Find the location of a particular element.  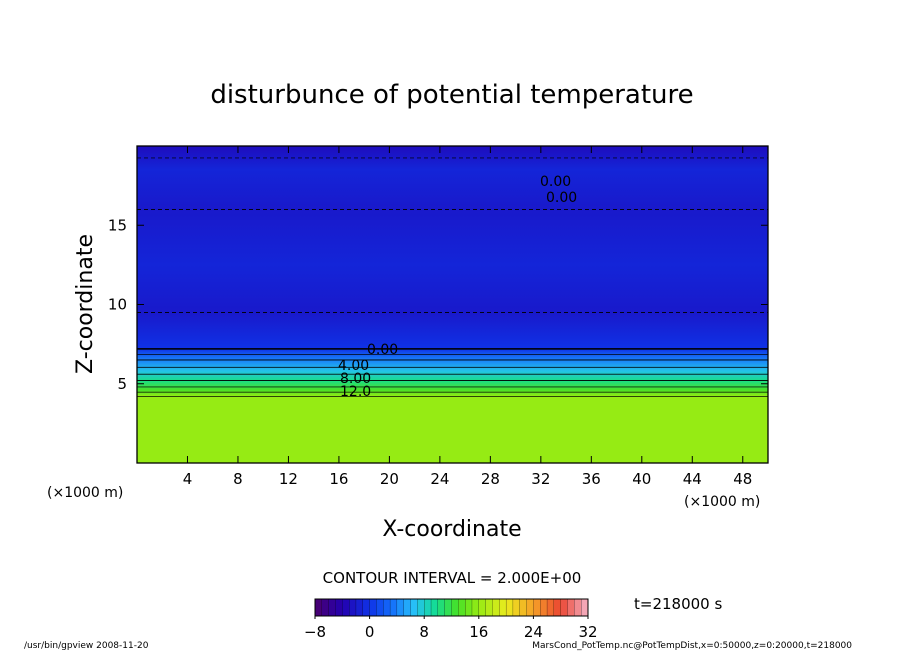

y-tick-labels: 5 10 15 is located at coordinates (117, 304).